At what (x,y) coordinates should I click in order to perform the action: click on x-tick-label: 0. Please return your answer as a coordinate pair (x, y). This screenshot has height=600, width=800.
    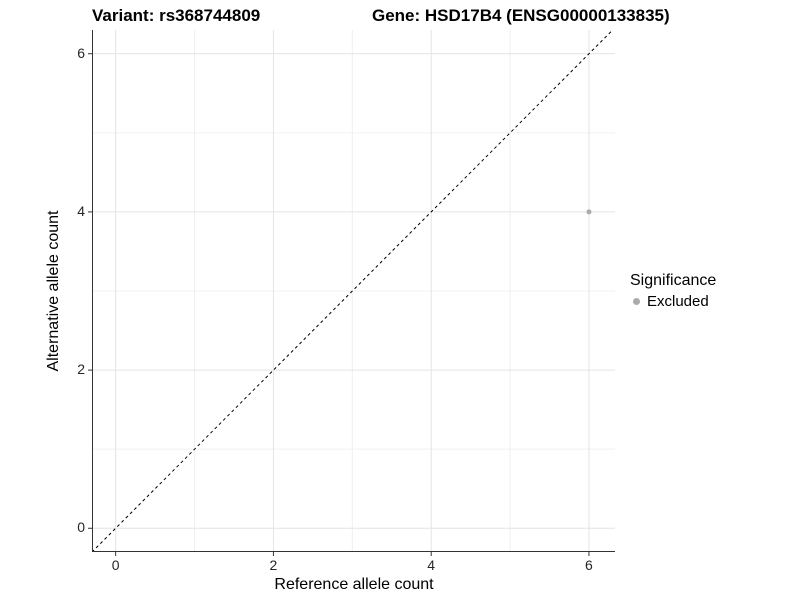
    Looking at the image, I should click on (115, 565).